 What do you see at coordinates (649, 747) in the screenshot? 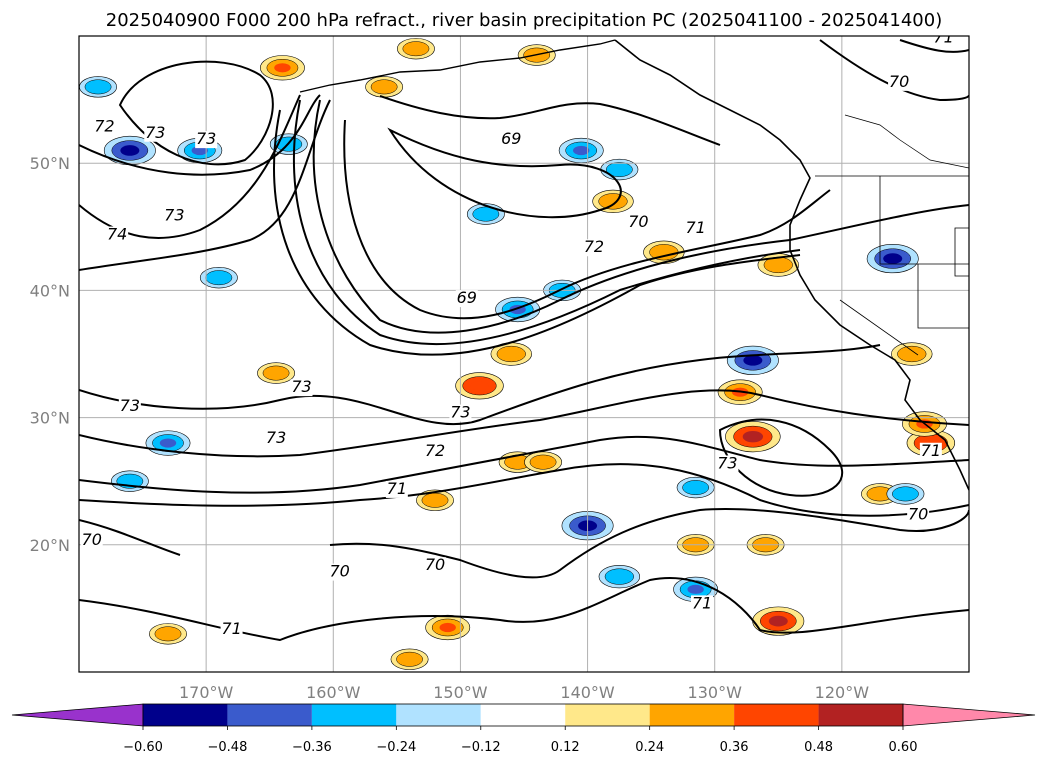
I see `colorbar-tick-label: 0.24` at bounding box center [649, 747].